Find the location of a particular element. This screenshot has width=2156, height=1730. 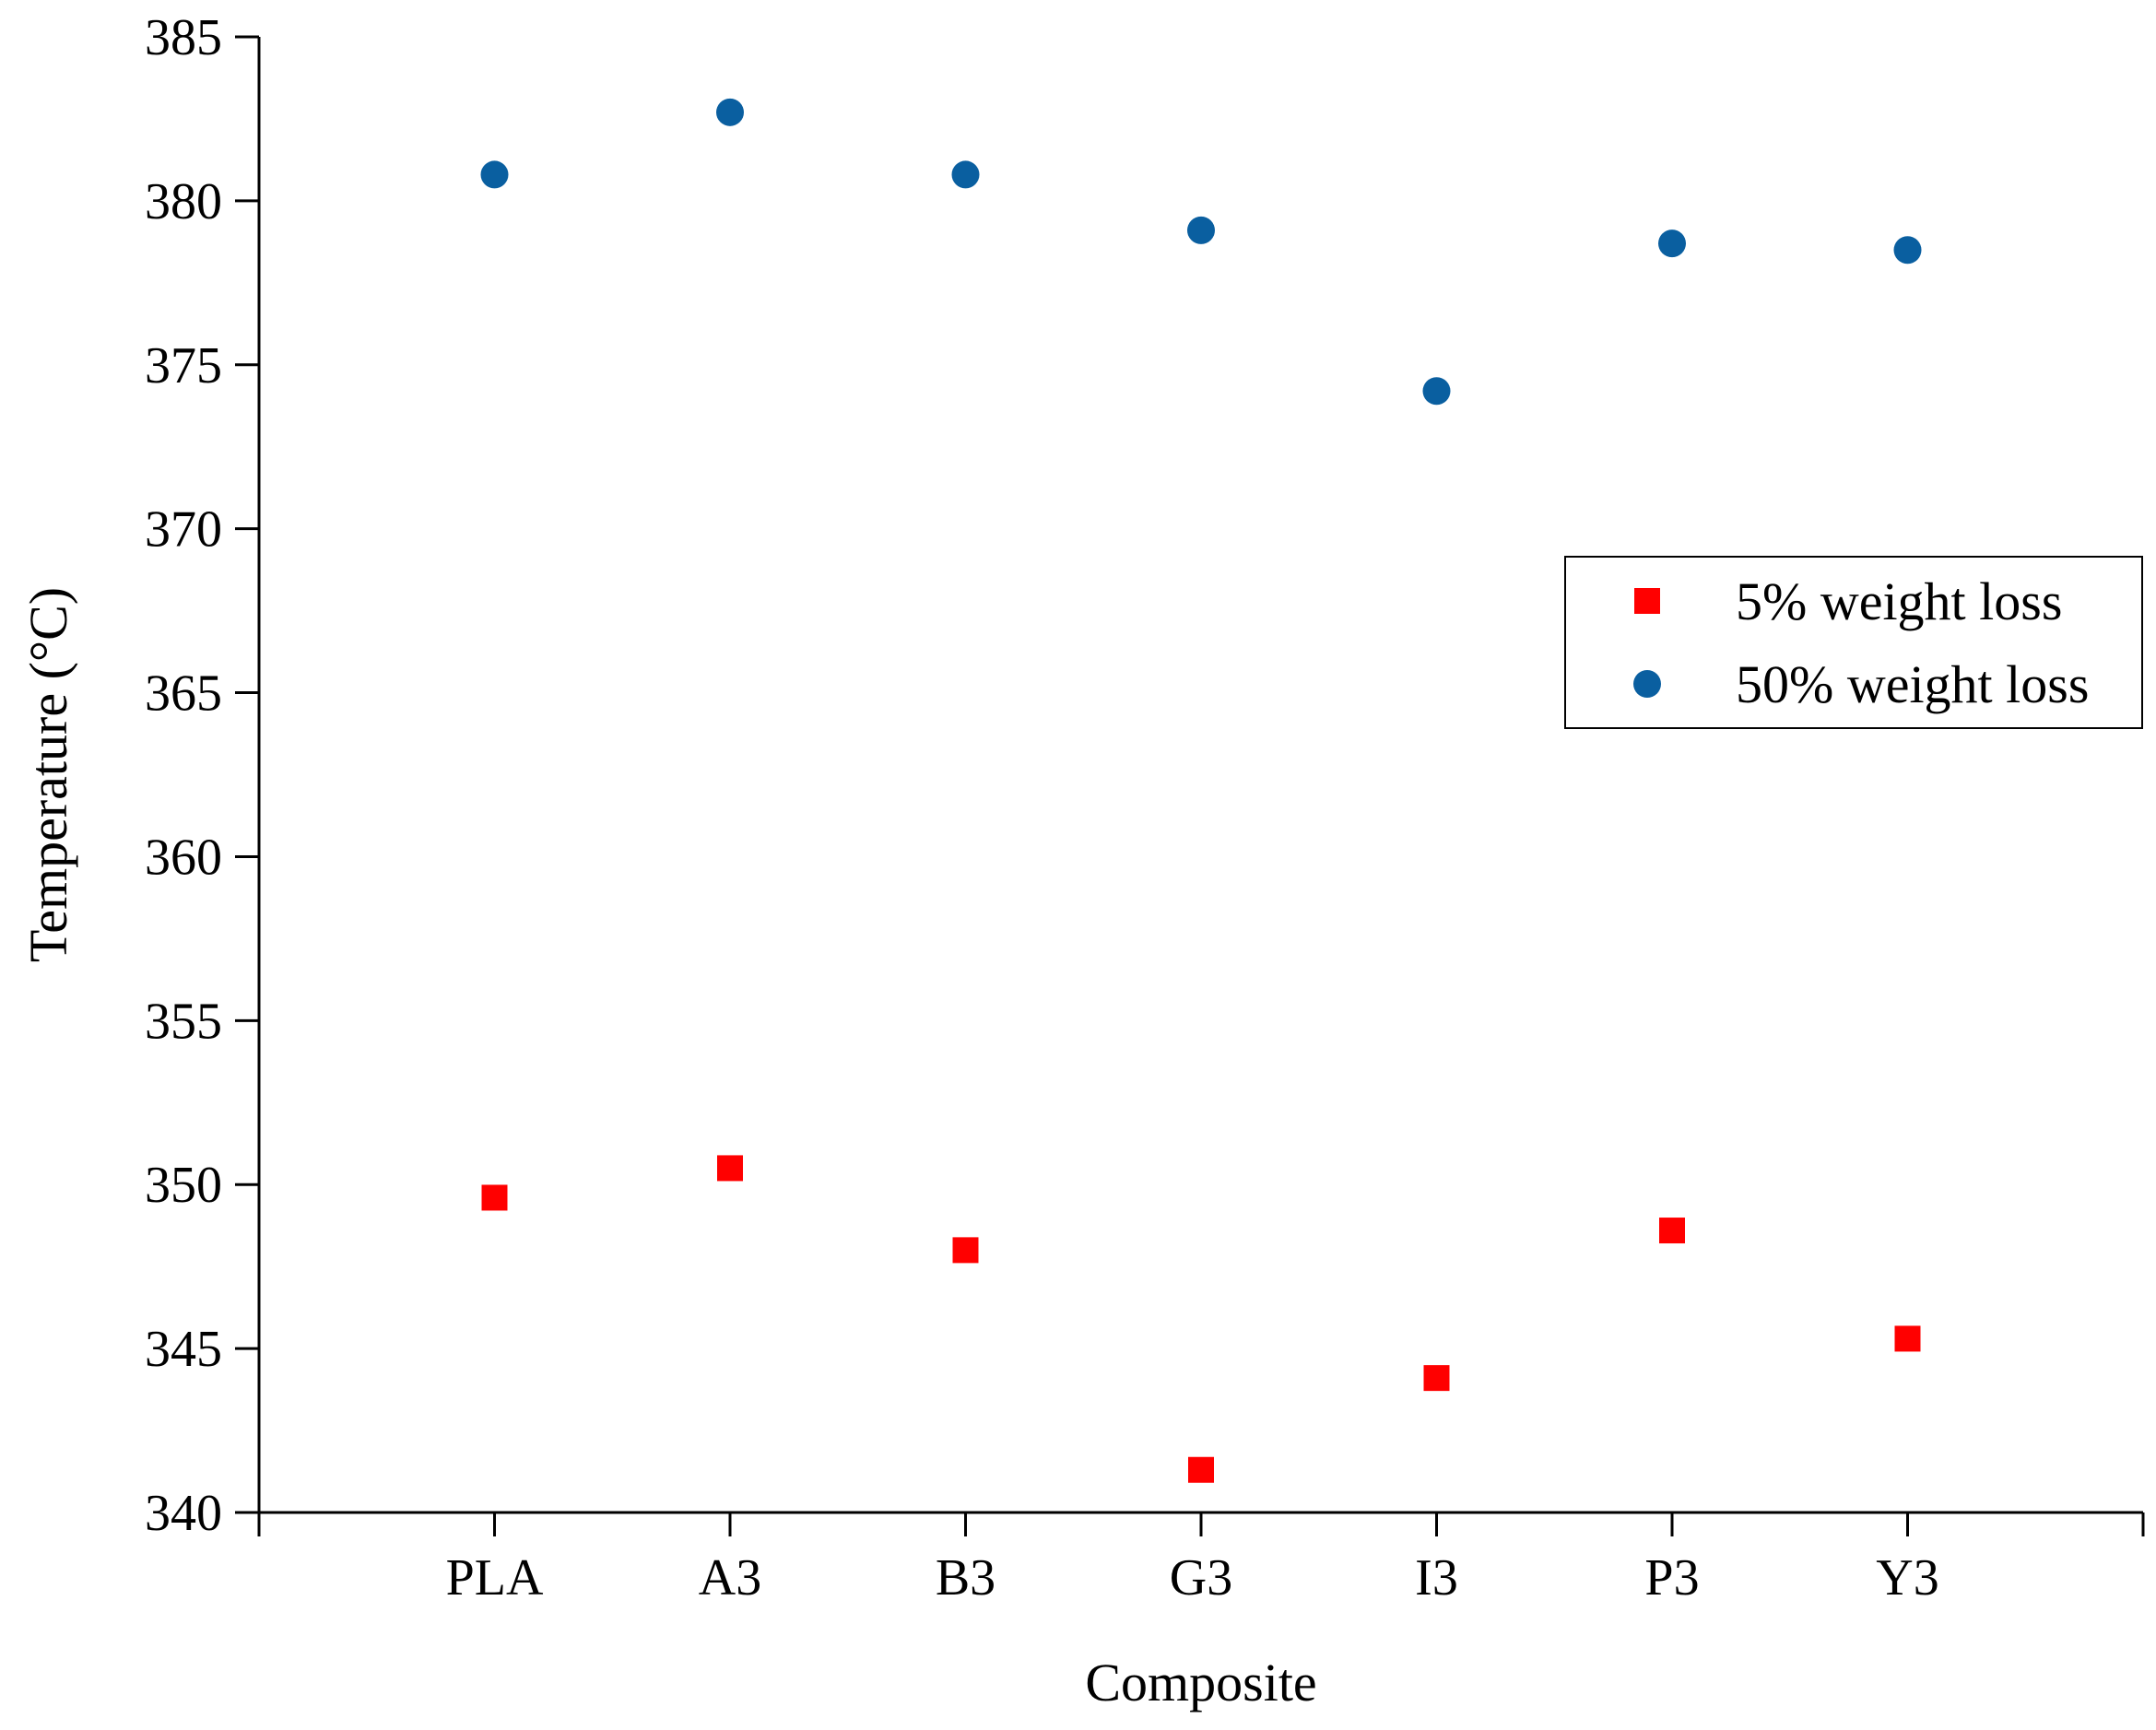

y-tick-label: 370 is located at coordinates (183, 530).